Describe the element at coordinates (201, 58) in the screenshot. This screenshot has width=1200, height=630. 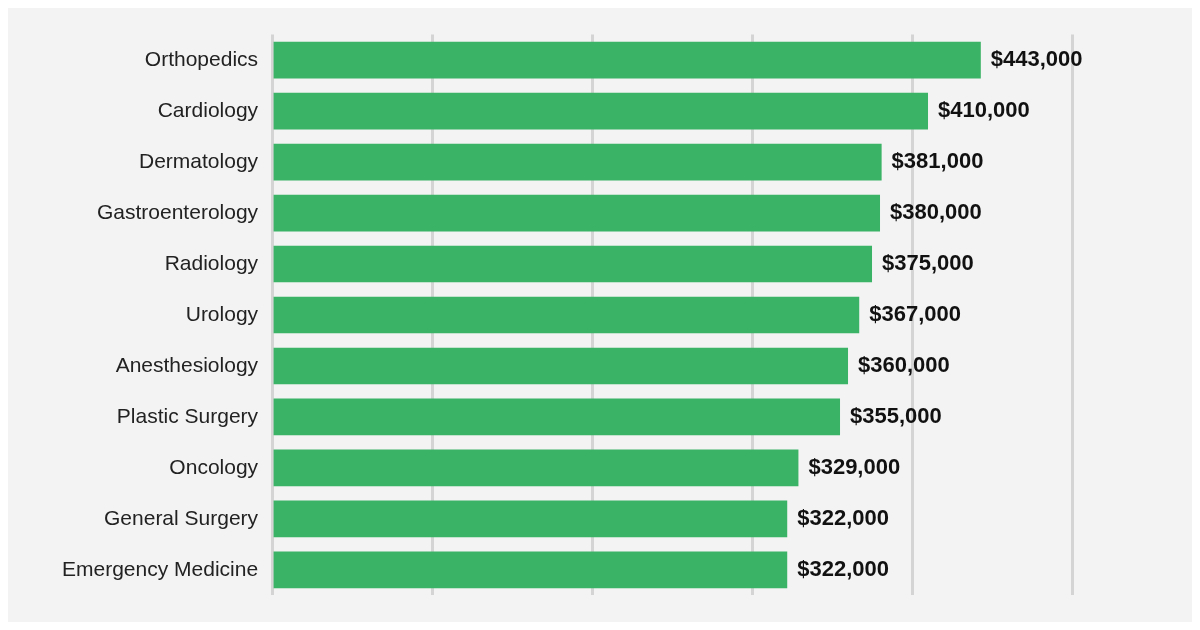
I see `y-tick-label: Orthopedics` at that location.